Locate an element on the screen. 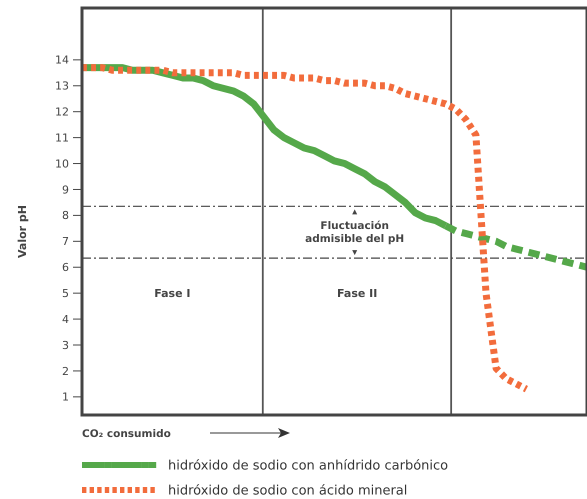  y-tick-label: 12 is located at coordinates (62, 112).